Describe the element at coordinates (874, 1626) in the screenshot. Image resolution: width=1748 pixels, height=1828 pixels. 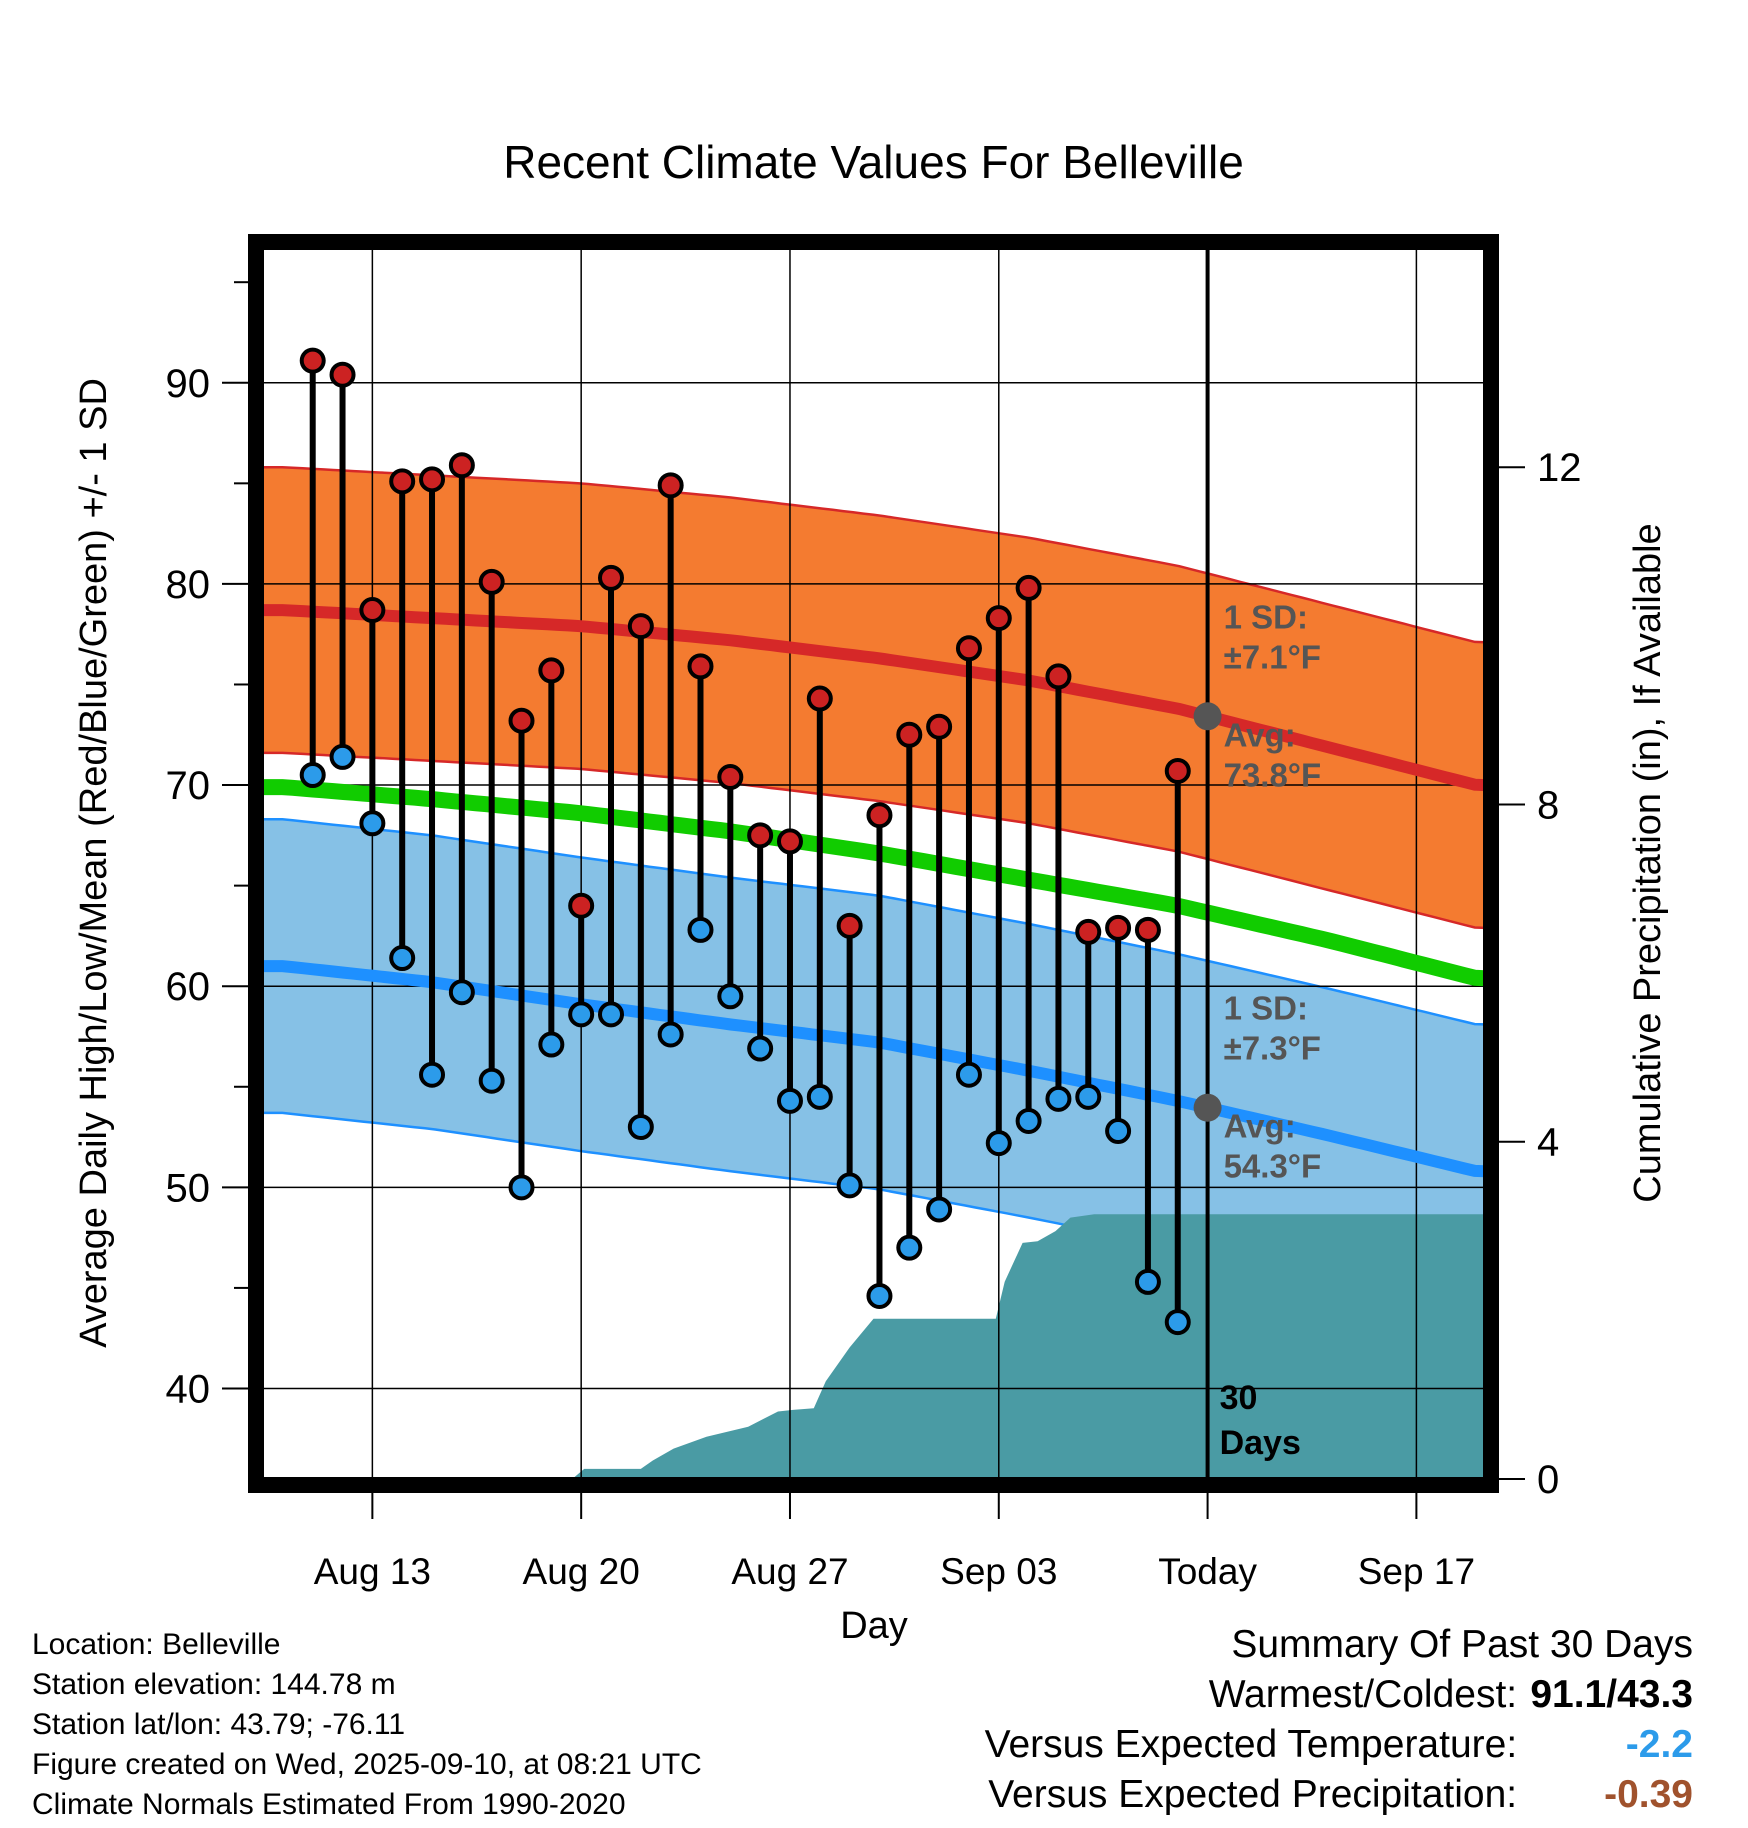
I see `x-axis-label: Day` at that location.